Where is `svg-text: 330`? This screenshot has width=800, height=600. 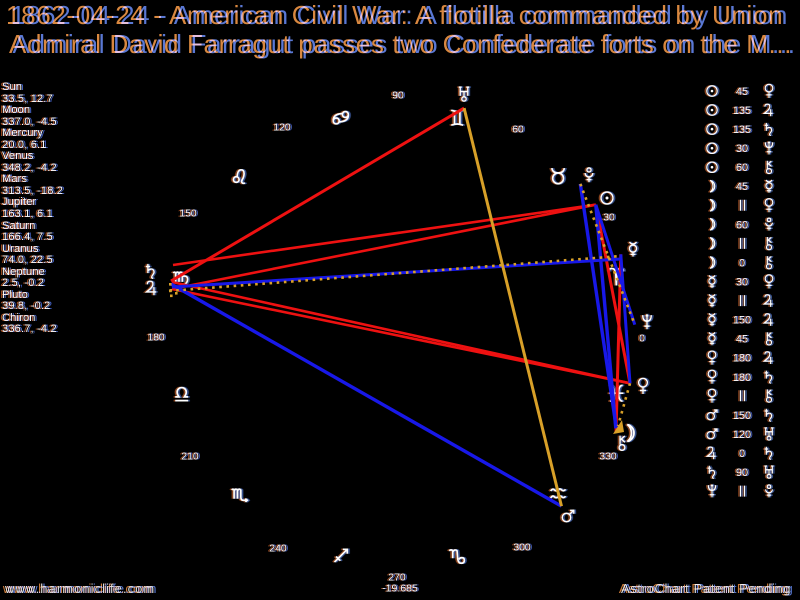
svg-text: 330 is located at coordinates (608, 457).